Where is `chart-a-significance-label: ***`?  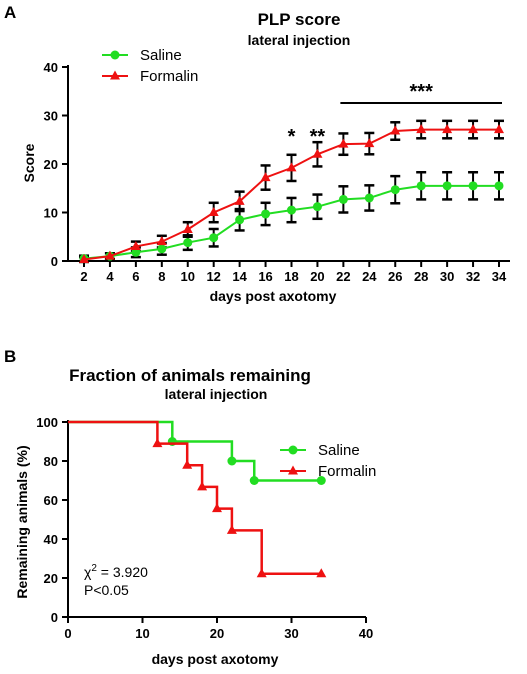 chart-a-significance-label: *** is located at coordinates (422, 92).